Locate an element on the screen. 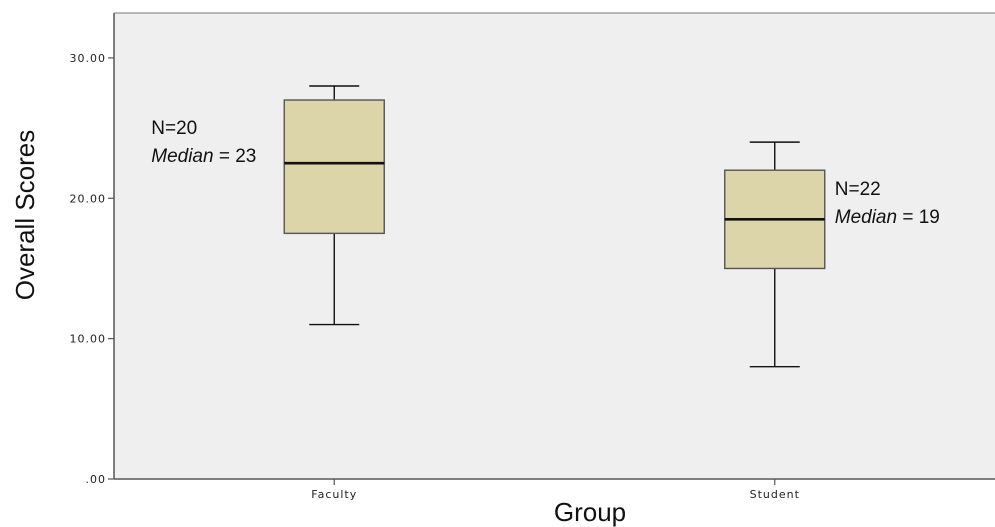  y-tick-label: .00 is located at coordinates (96, 479).